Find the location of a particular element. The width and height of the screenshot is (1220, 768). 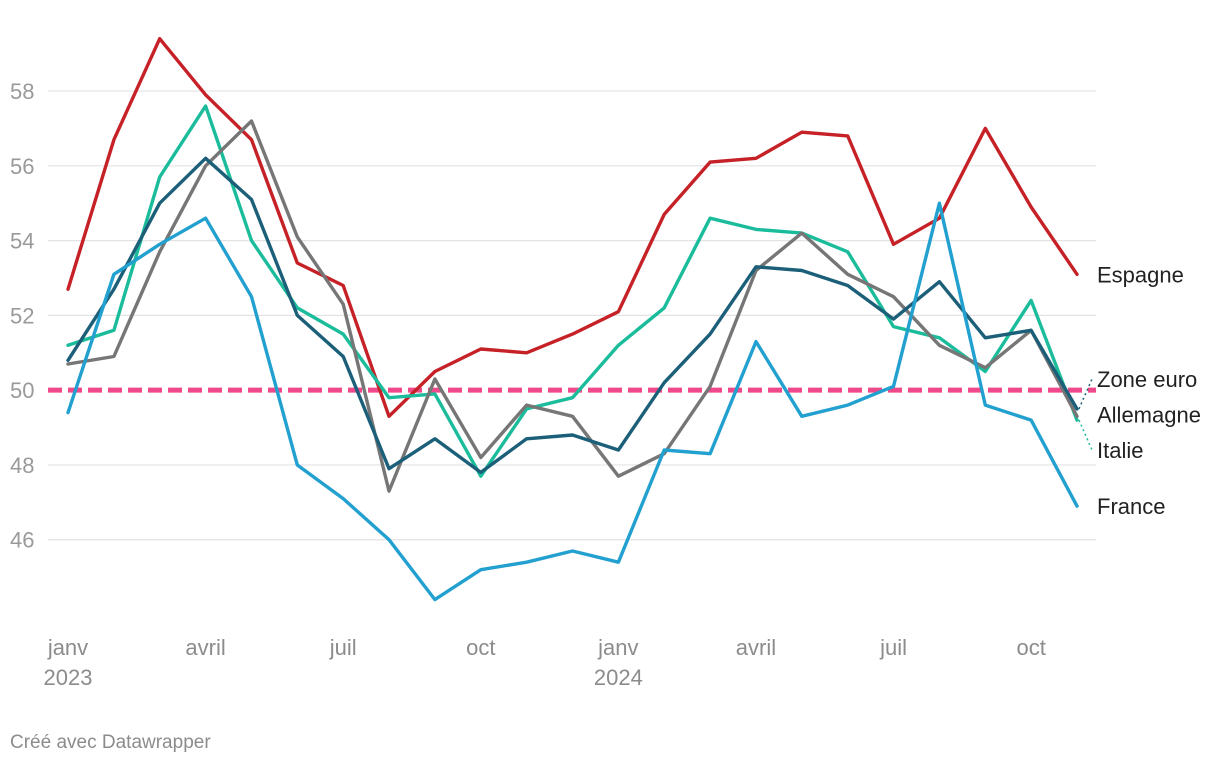

label-connector-zone-euro is located at coordinates (1085, 394).